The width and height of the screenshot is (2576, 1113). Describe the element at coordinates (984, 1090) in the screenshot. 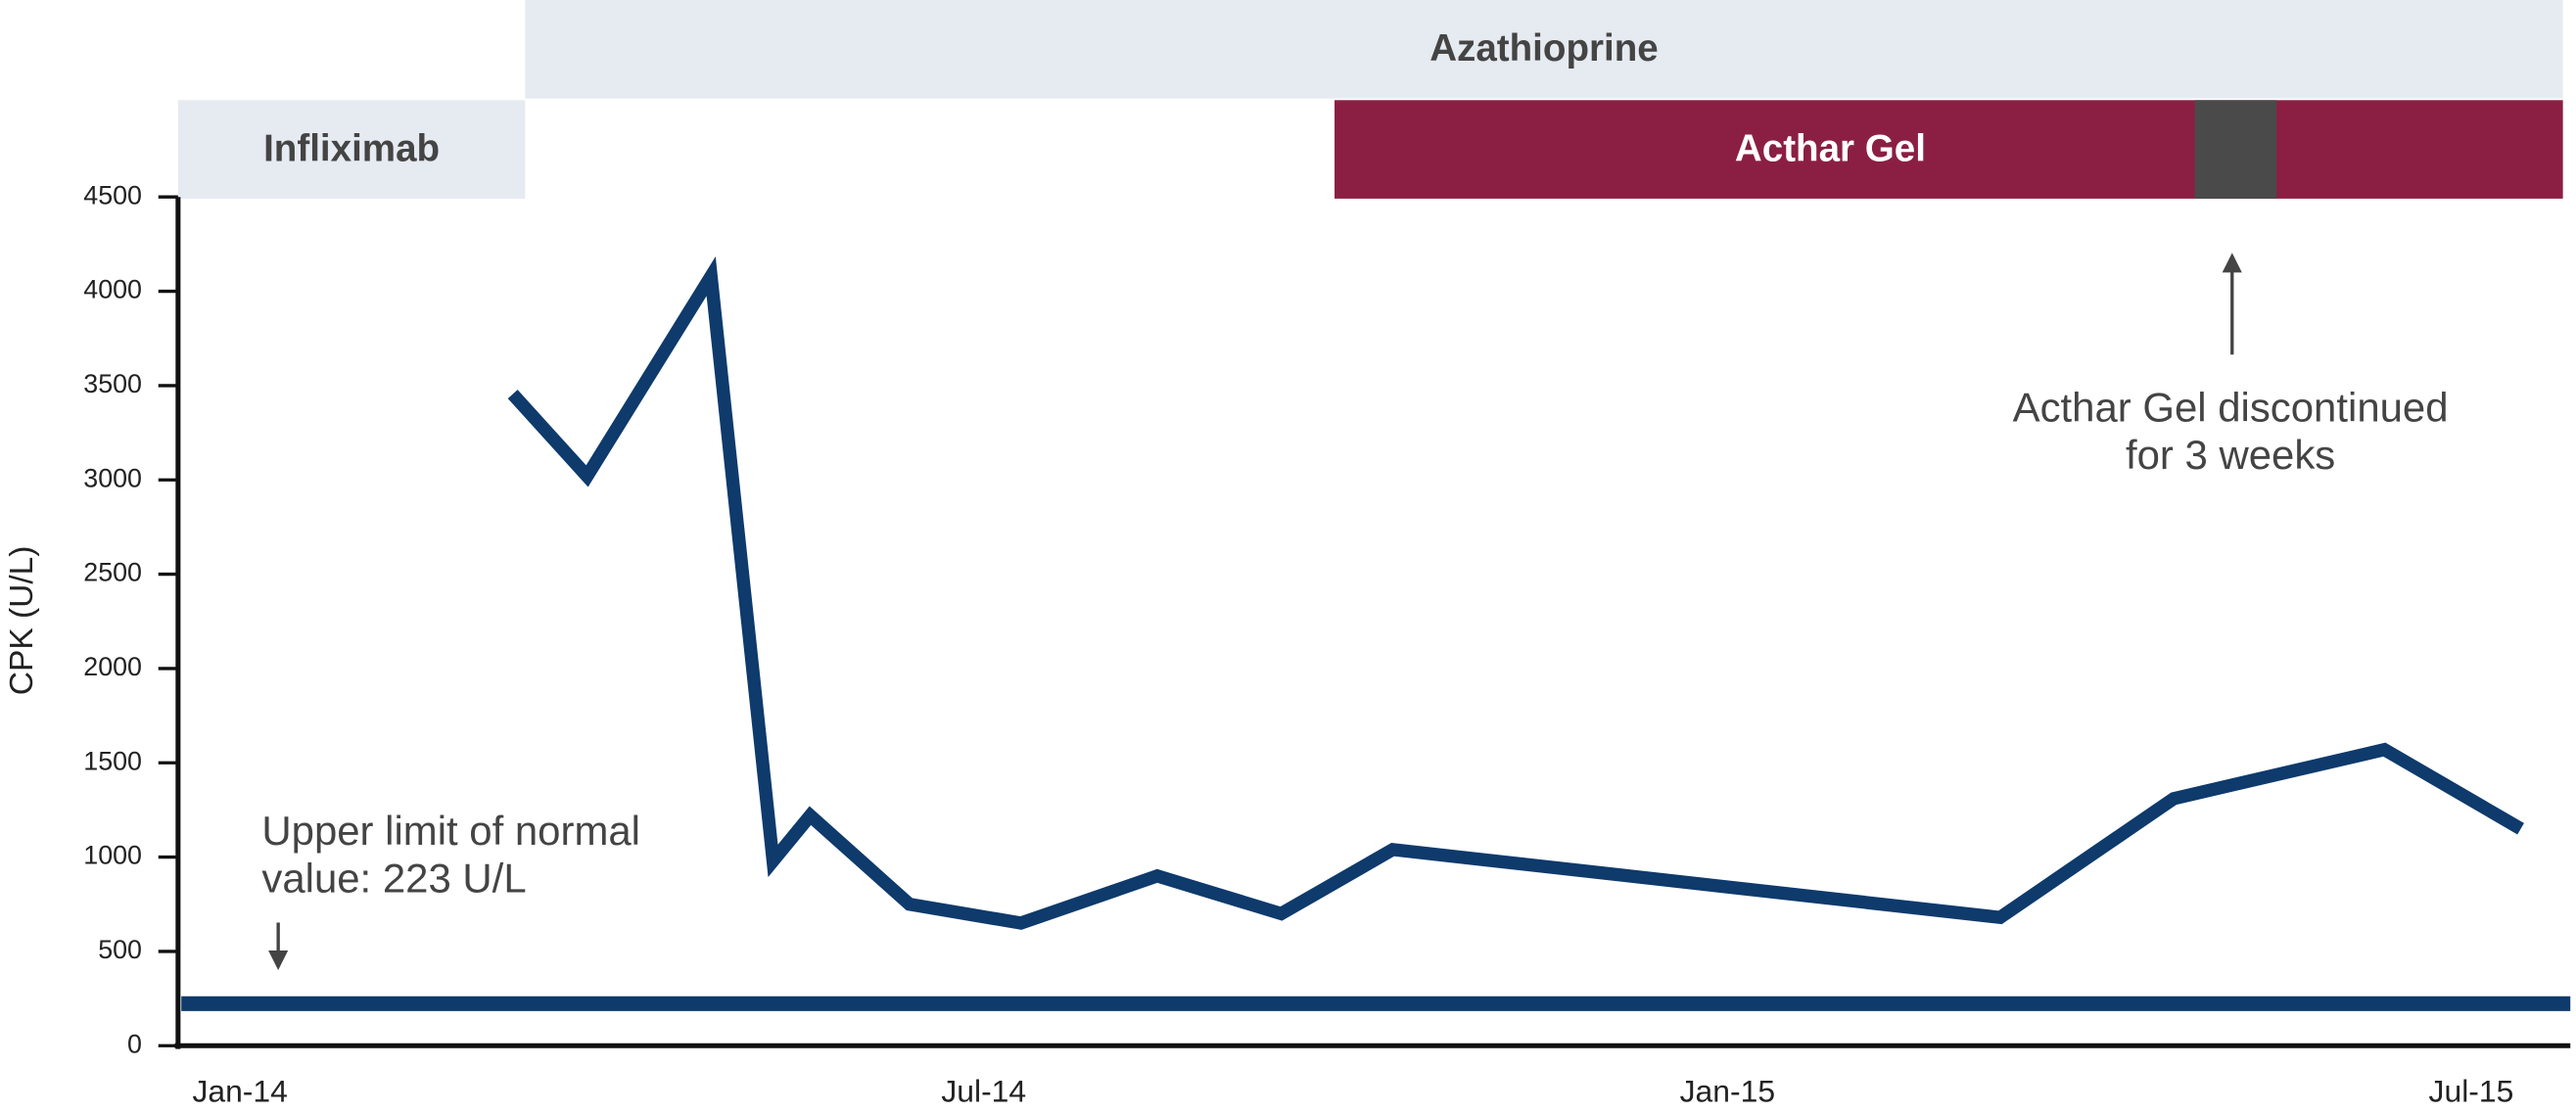

I see `x-tick-label: Jul-14` at that location.